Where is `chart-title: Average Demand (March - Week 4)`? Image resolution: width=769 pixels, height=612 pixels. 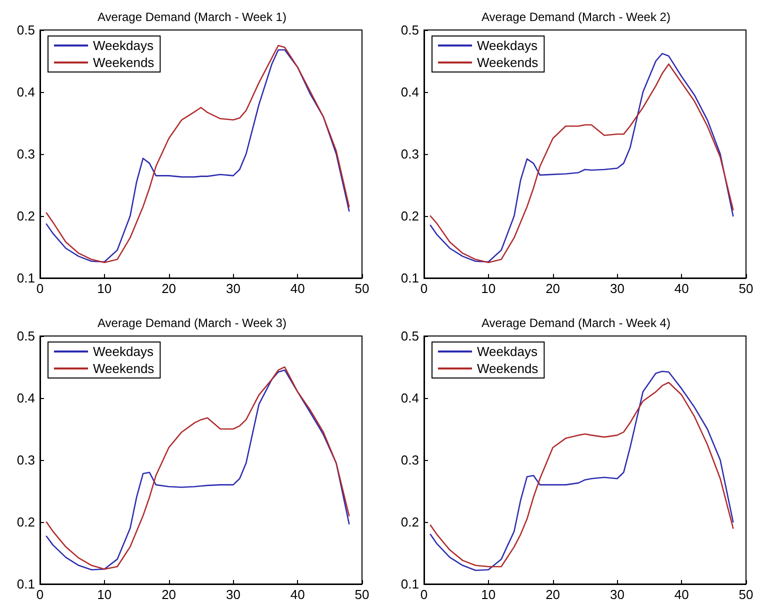
chart-title: Average Demand (March - Week 4) is located at coordinates (576, 323).